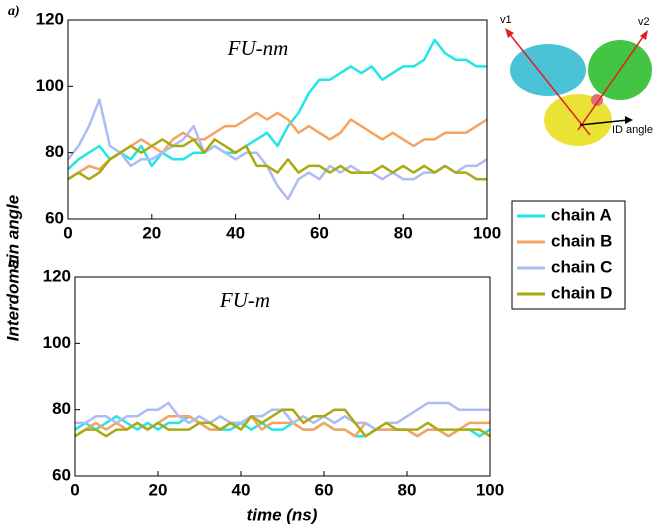 The height and width of the screenshot is (529, 664). Describe the element at coordinates (581, 240) in the screenshot. I see `legend-label: chain B` at that location.